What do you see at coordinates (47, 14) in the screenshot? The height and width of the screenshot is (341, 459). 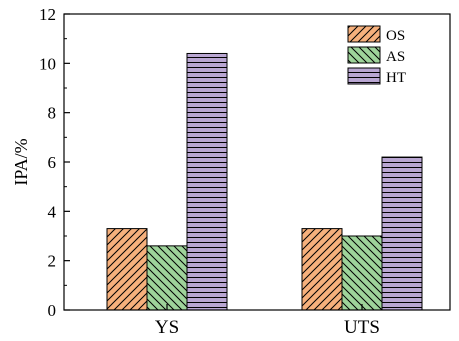 I see `y-tick-label: 12` at bounding box center [47, 14].